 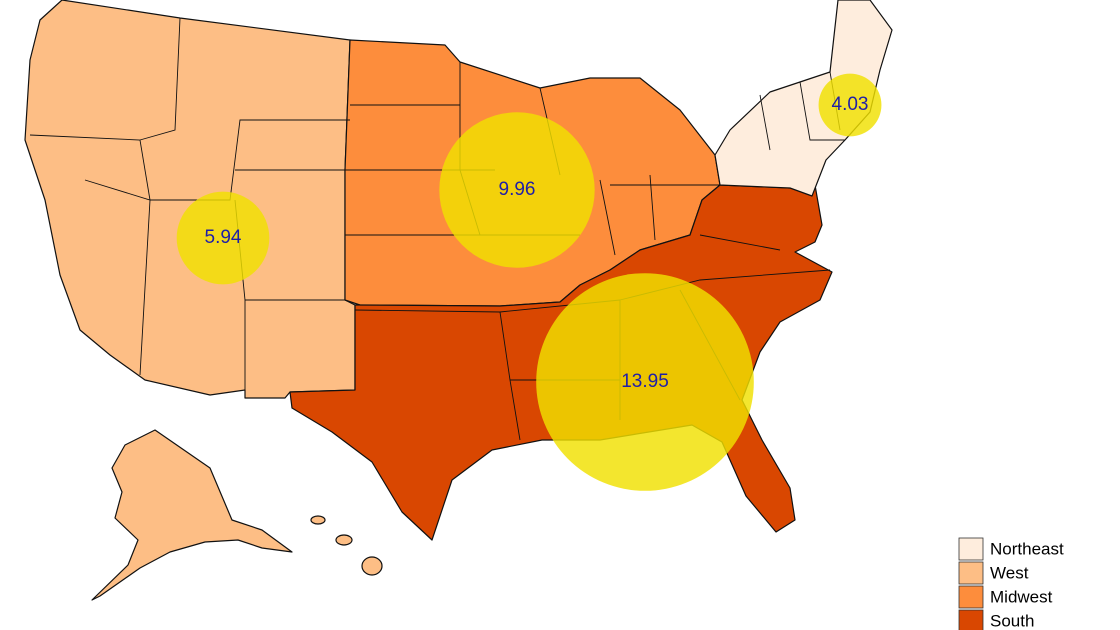 What do you see at coordinates (1021, 596) in the screenshot?
I see `legend-label: Midwest` at bounding box center [1021, 596].